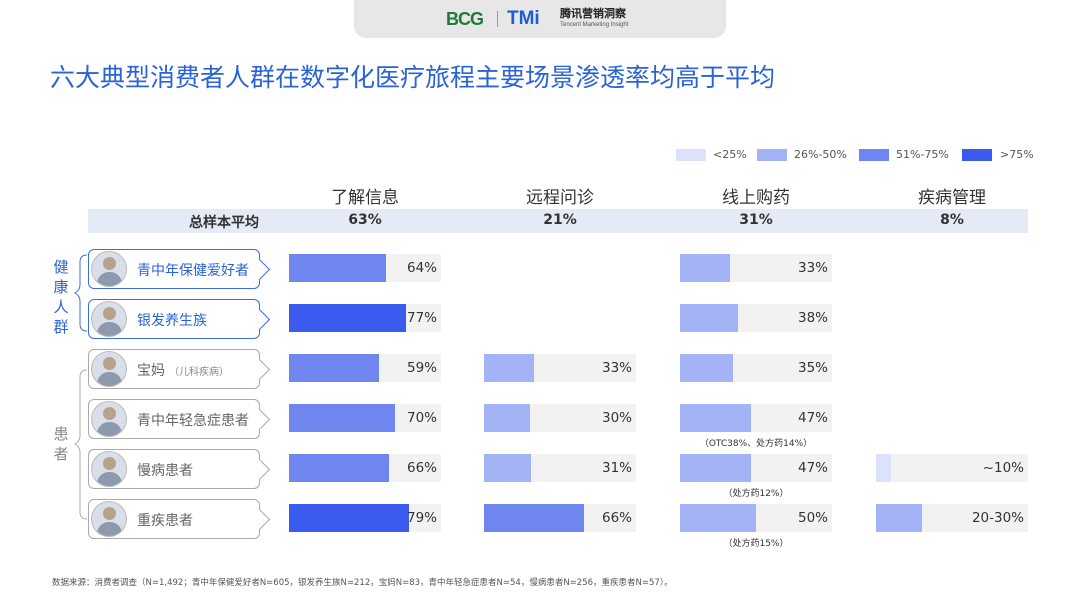  I want to click on bar-value-label: 35%, so click(812, 368).